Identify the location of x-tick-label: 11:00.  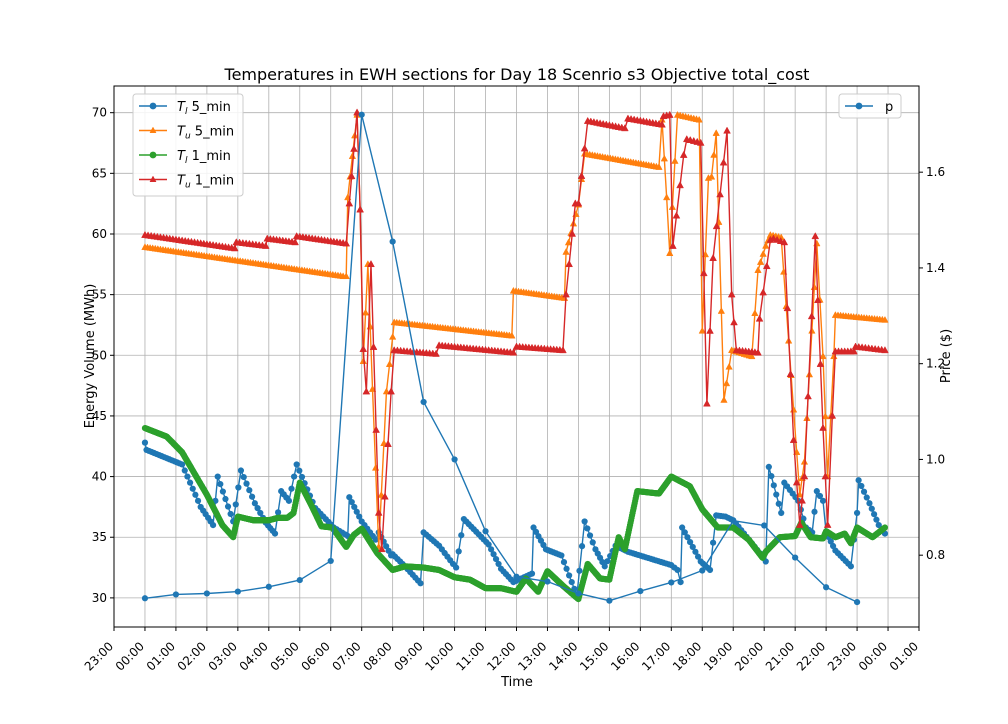
(470, 656).